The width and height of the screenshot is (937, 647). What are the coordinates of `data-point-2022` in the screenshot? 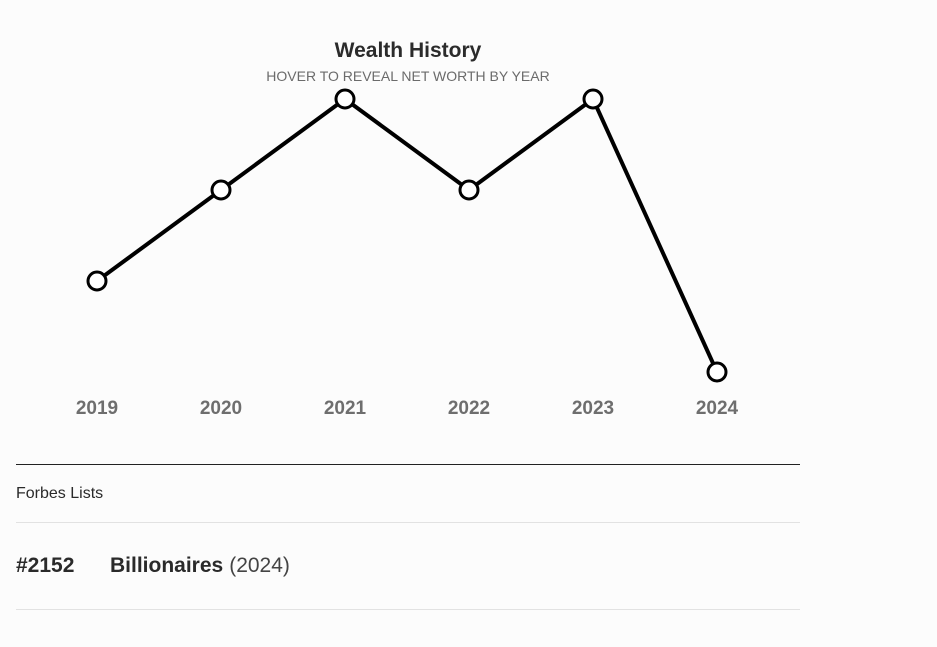 It's located at (469, 190).